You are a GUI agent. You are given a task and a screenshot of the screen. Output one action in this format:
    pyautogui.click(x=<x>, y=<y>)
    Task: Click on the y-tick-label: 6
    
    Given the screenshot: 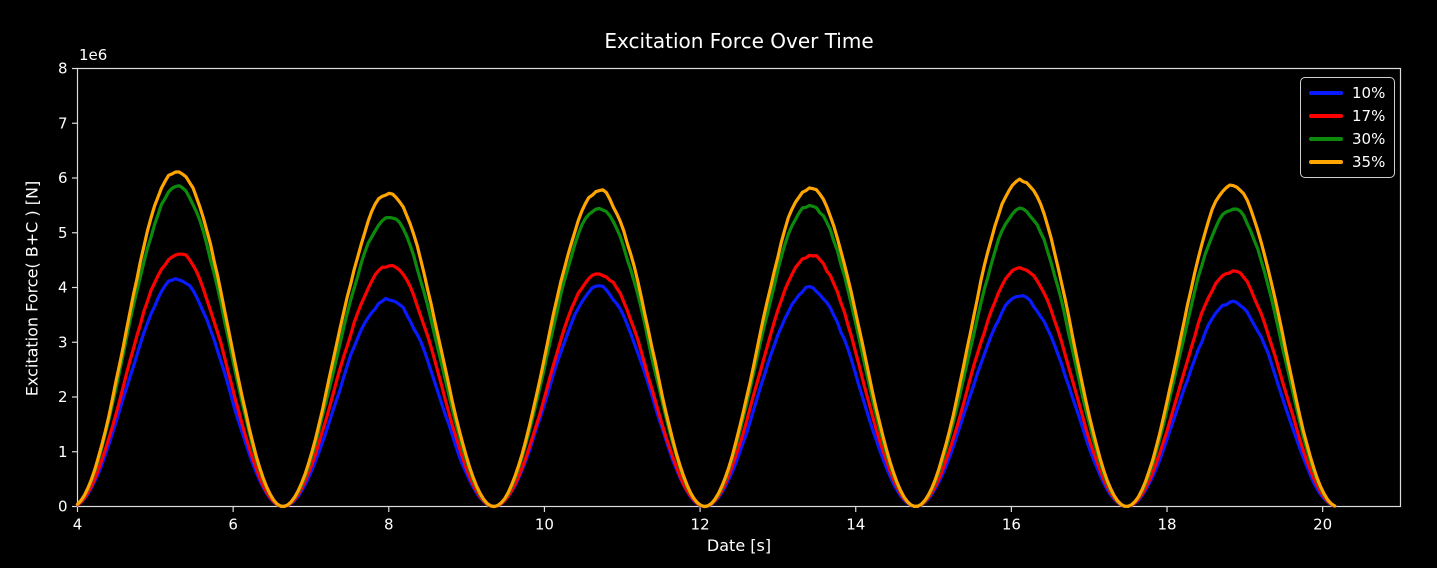 What is the action you would take?
    pyautogui.click(x=63, y=178)
    